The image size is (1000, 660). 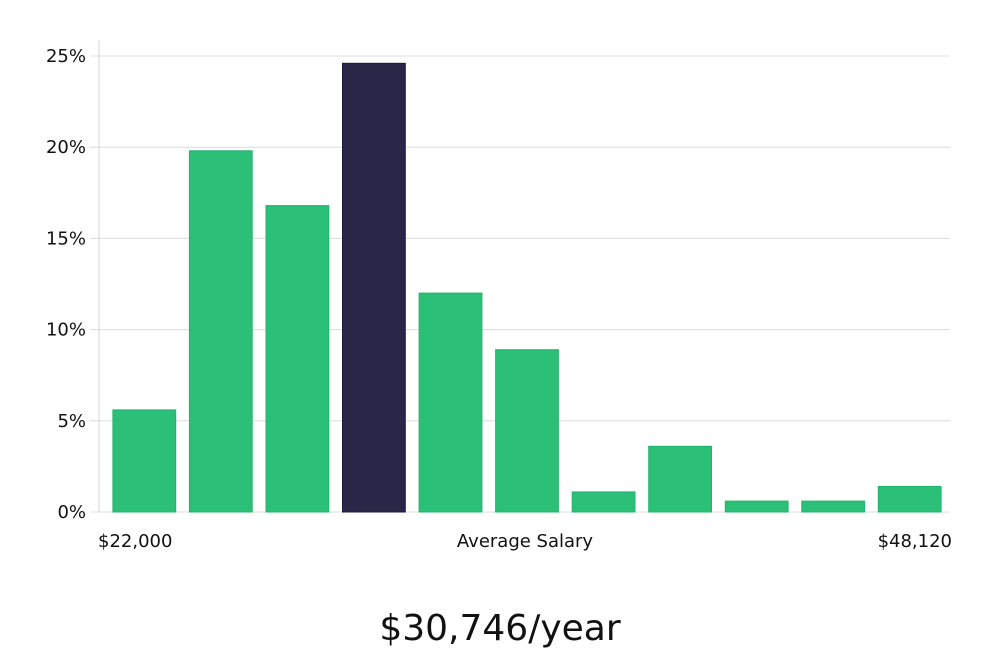 What do you see at coordinates (71, 421) in the screenshot?
I see `y-tick-label: 5%` at bounding box center [71, 421].